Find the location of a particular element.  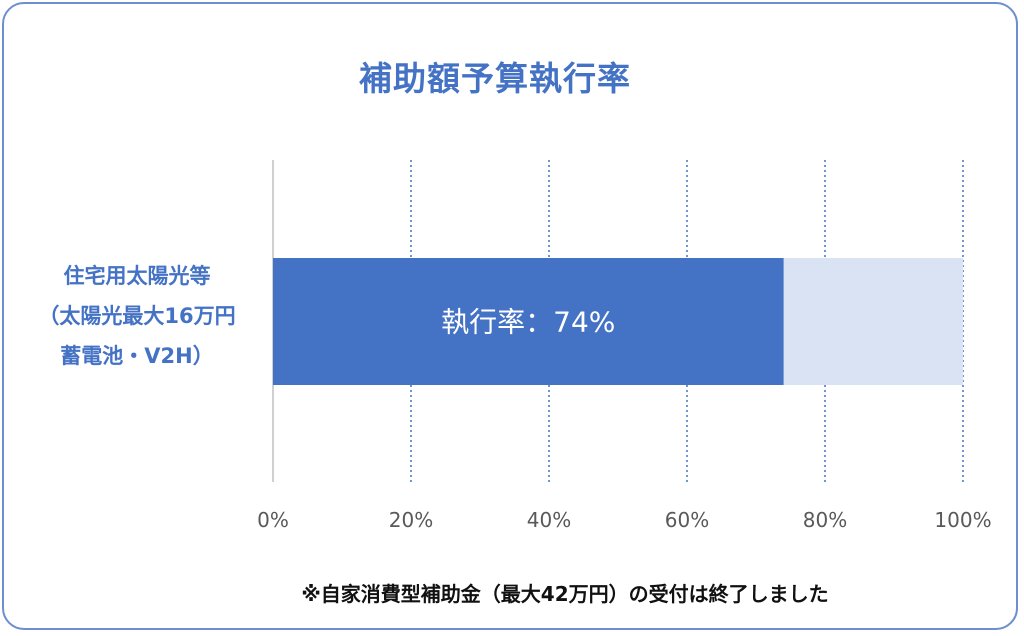

x-tick-label: 100% is located at coordinates (962, 520).